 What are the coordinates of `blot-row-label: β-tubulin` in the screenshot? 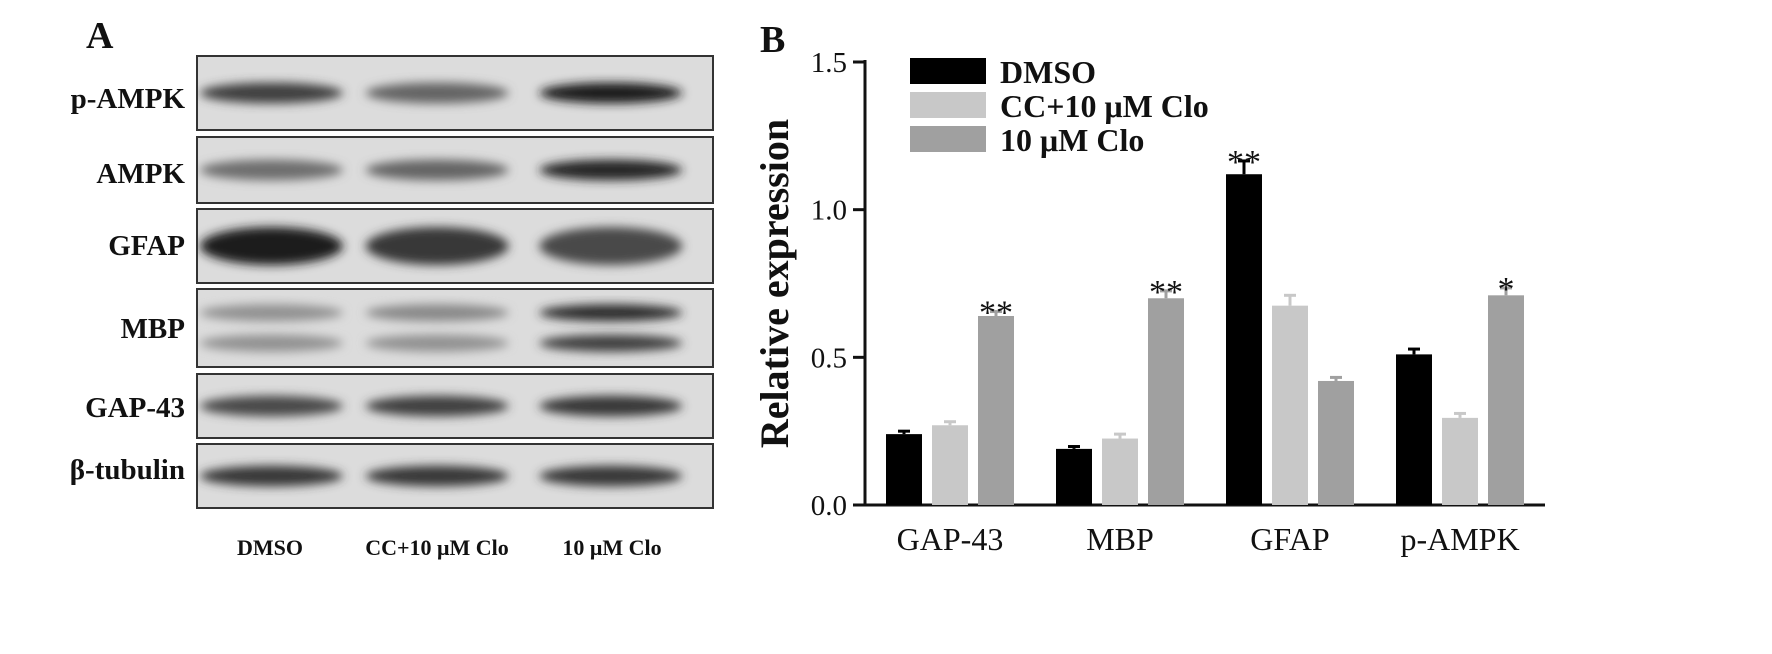 It's located at (127, 470).